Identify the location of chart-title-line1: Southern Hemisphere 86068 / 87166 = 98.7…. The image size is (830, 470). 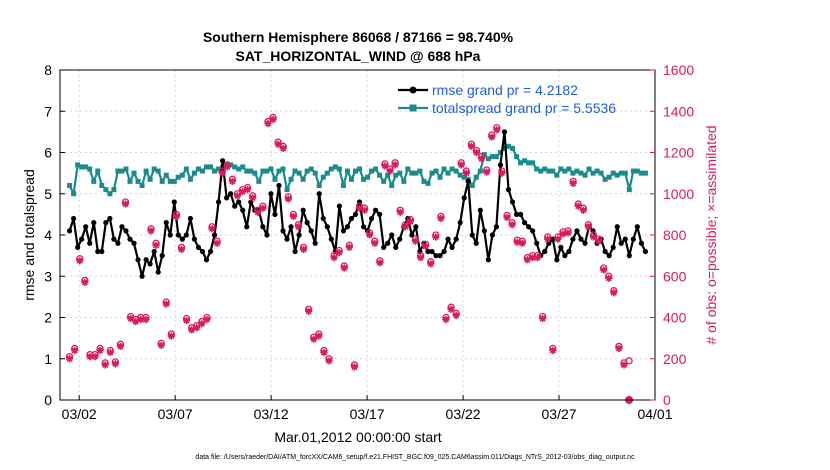
(358, 37).